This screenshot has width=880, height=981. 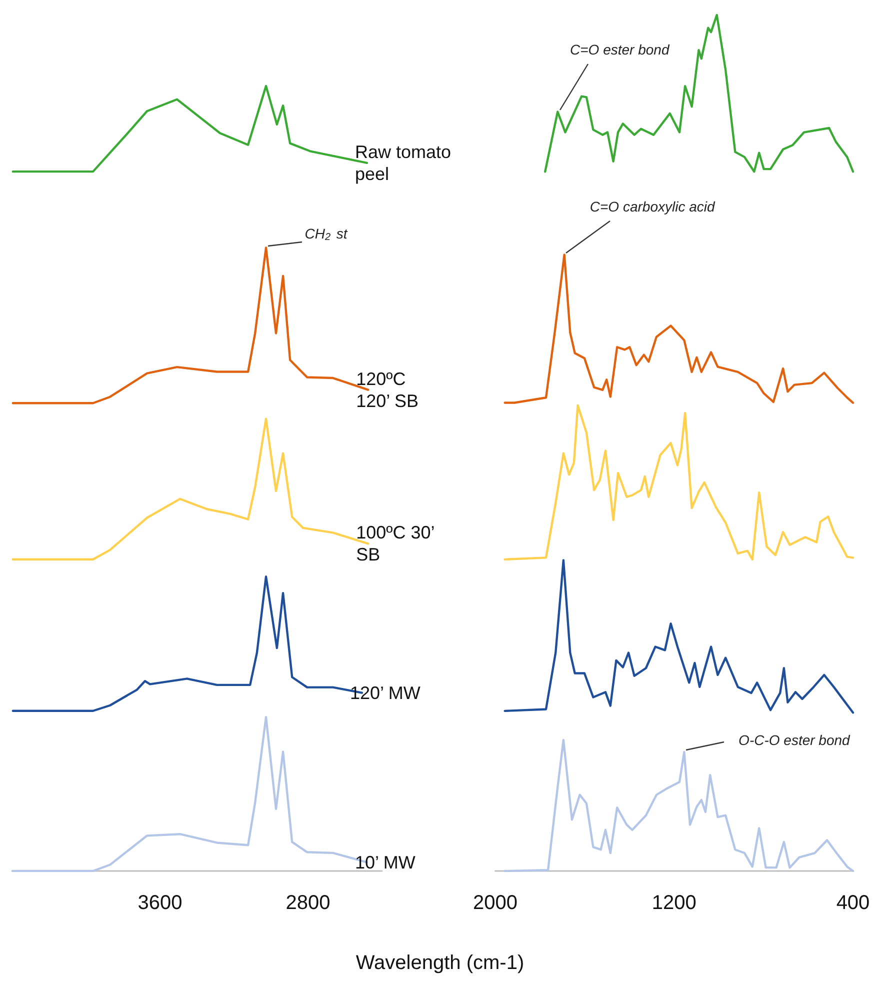 What do you see at coordinates (308, 903) in the screenshot?
I see `x-tick-label: 2800` at bounding box center [308, 903].